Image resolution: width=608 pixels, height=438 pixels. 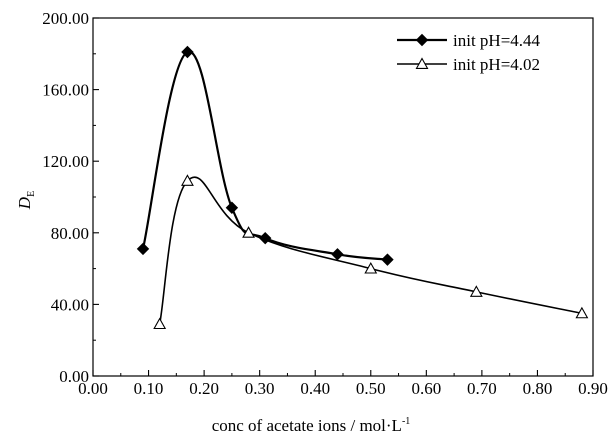 What do you see at coordinates (93, 388) in the screenshot?
I see `x-tick-label: 0.00` at bounding box center [93, 388].